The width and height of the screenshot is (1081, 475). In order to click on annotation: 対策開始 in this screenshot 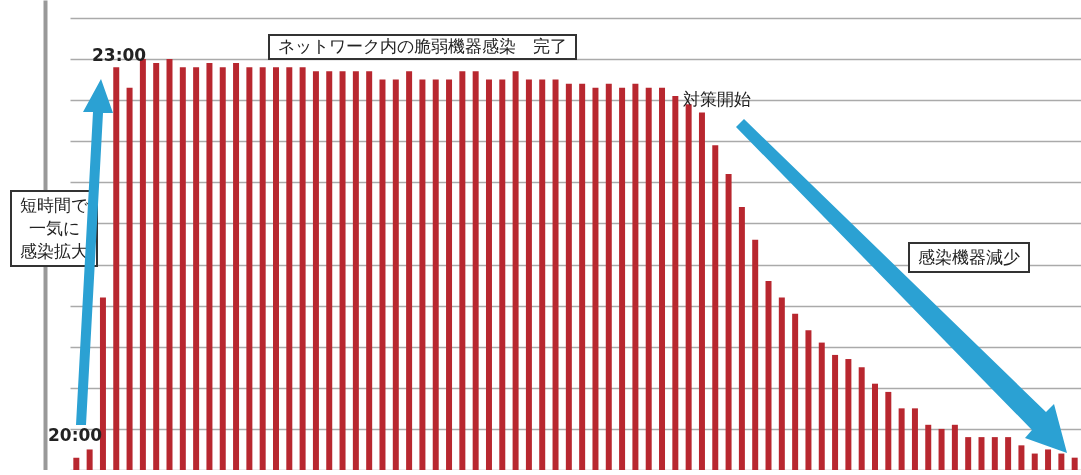, I will do `click(717, 99)`.